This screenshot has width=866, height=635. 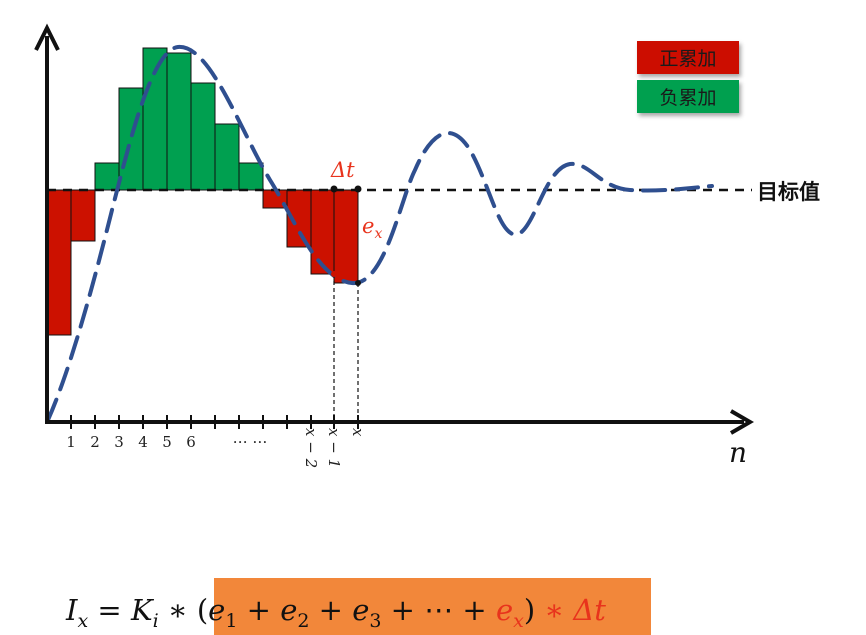 What do you see at coordinates (71, 442) in the screenshot?
I see `tick-label-1: 1` at bounding box center [71, 442].